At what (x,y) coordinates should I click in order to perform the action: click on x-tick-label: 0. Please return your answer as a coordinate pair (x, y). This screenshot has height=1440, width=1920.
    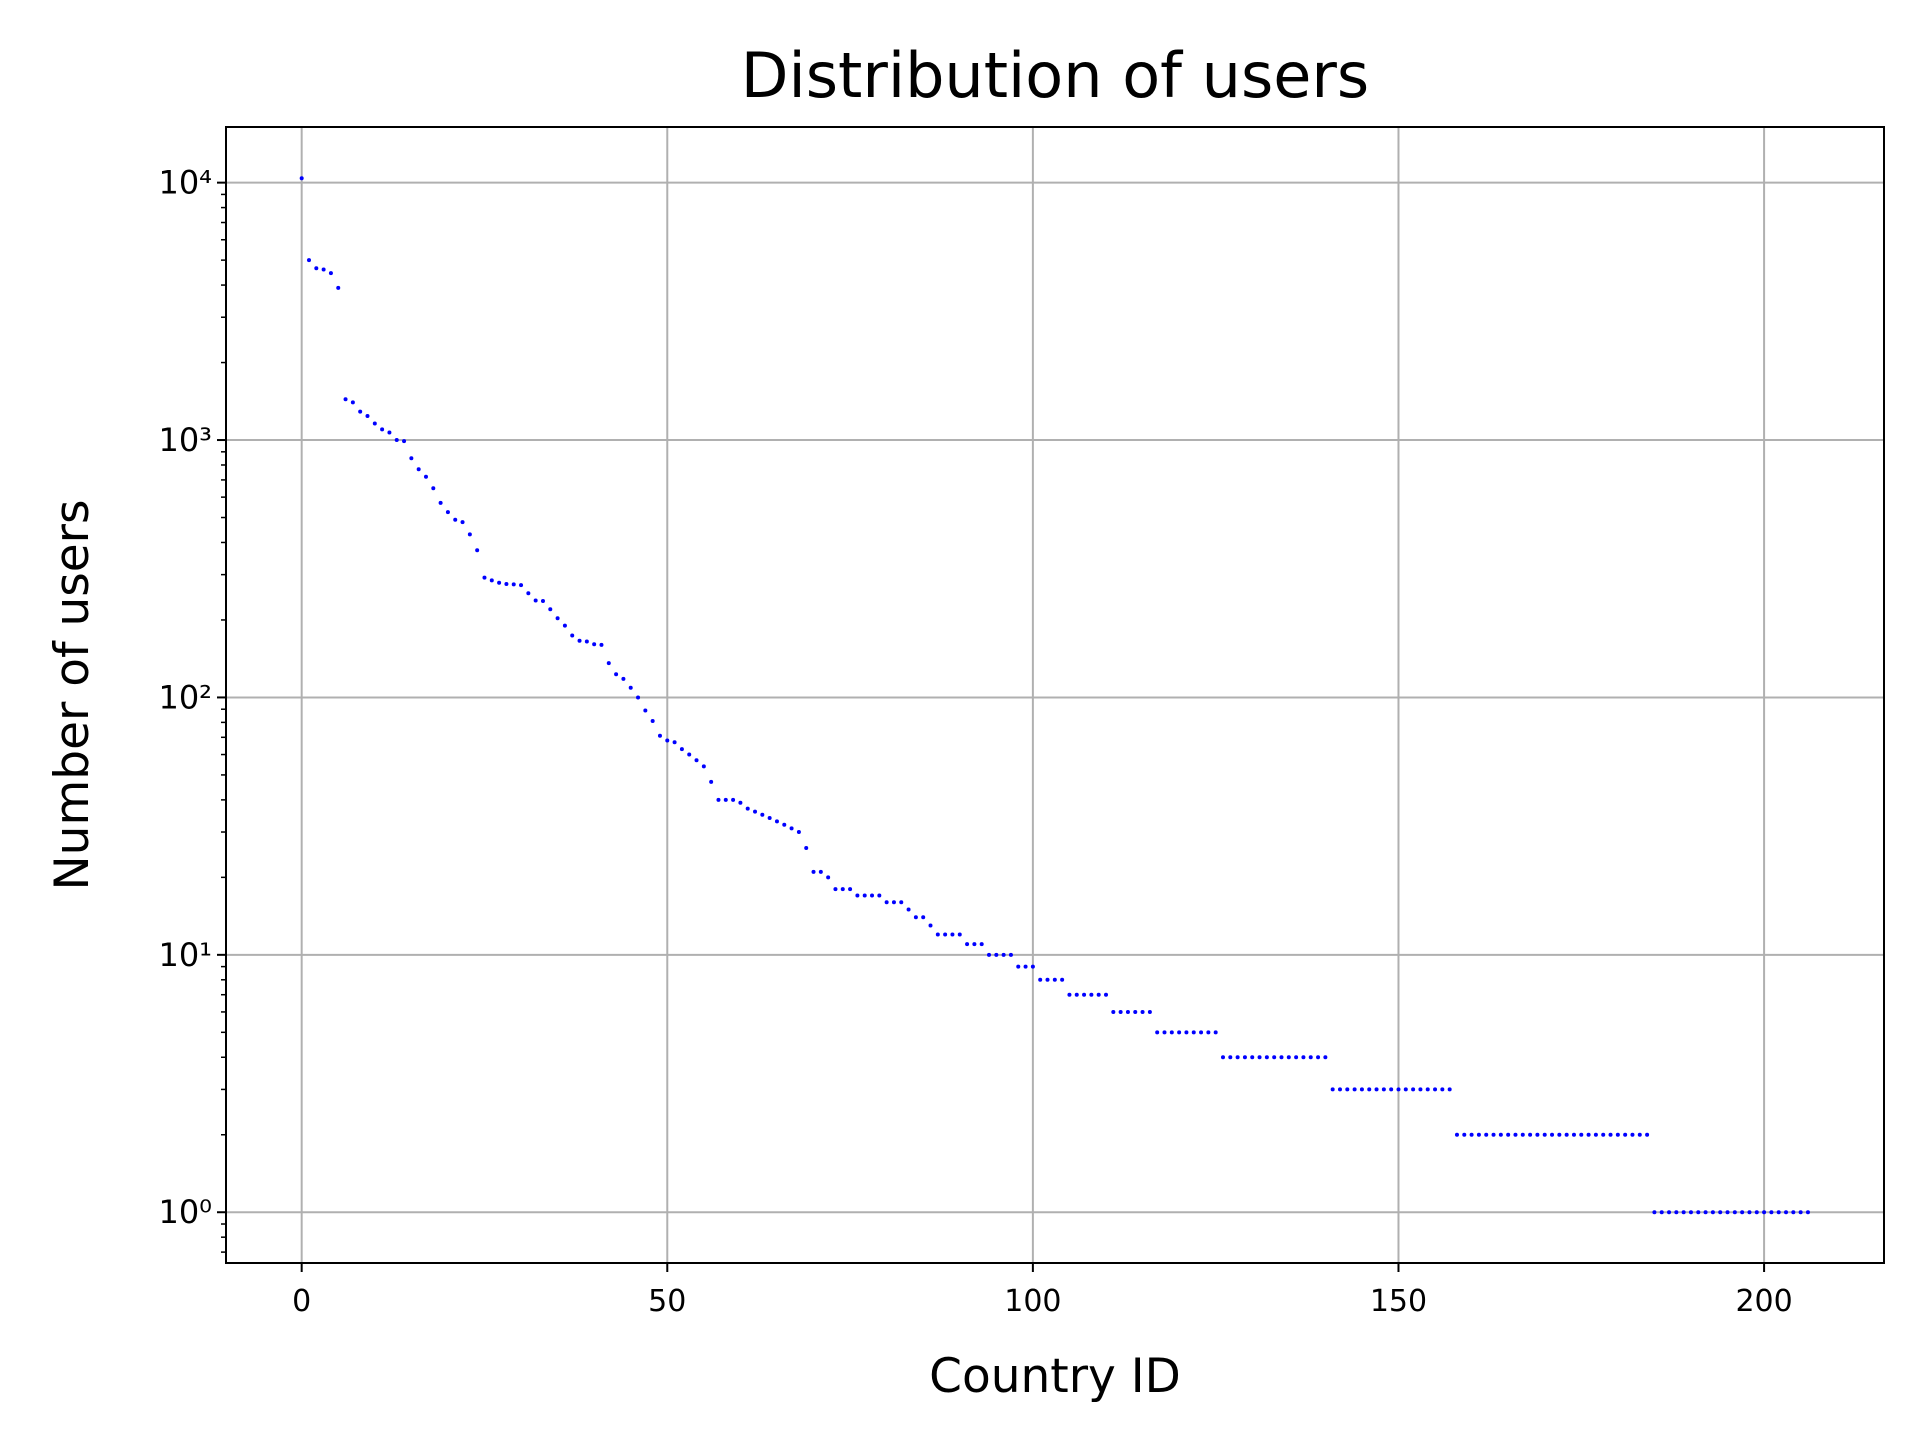
    Looking at the image, I should click on (301, 1301).